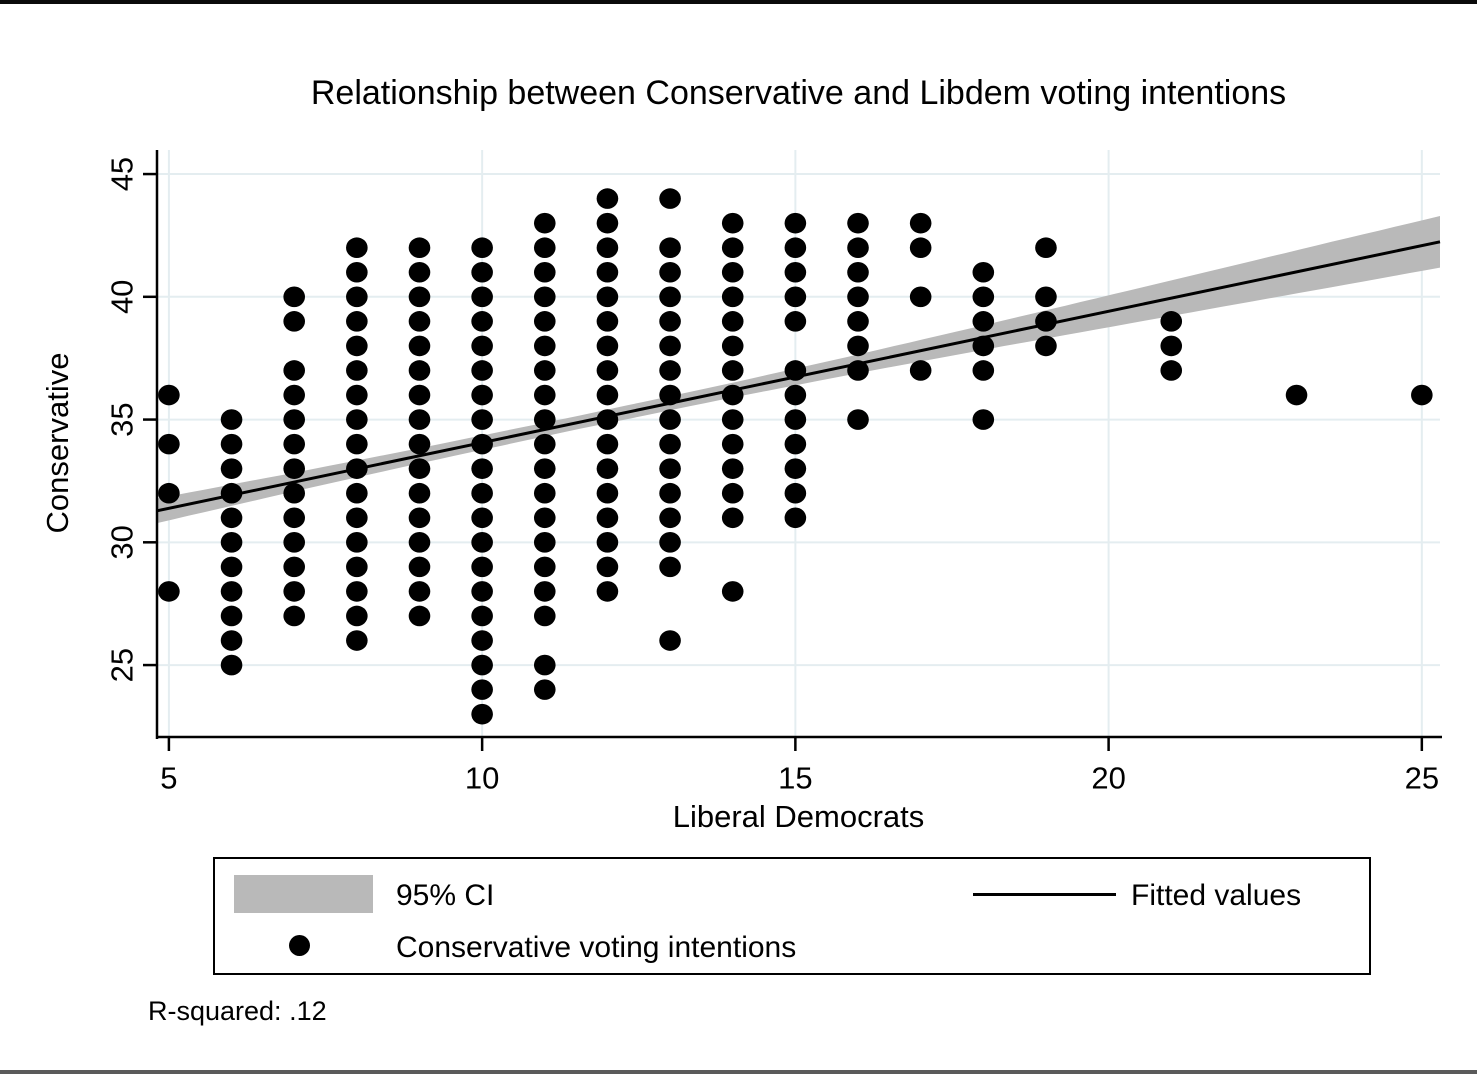 The image size is (1477, 1074). I want to click on scatter-dot-swatch-icon, so click(299, 945).